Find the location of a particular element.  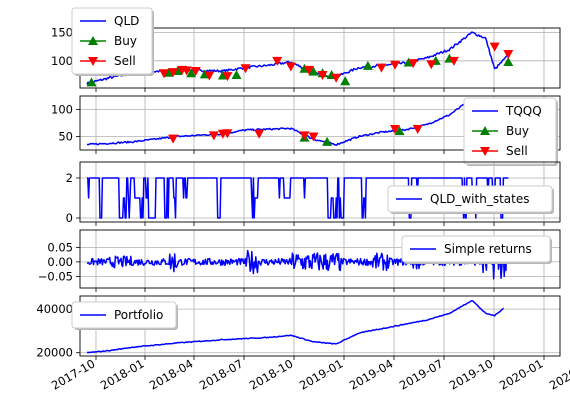

series-line-tqqq is located at coordinates (297, 122).